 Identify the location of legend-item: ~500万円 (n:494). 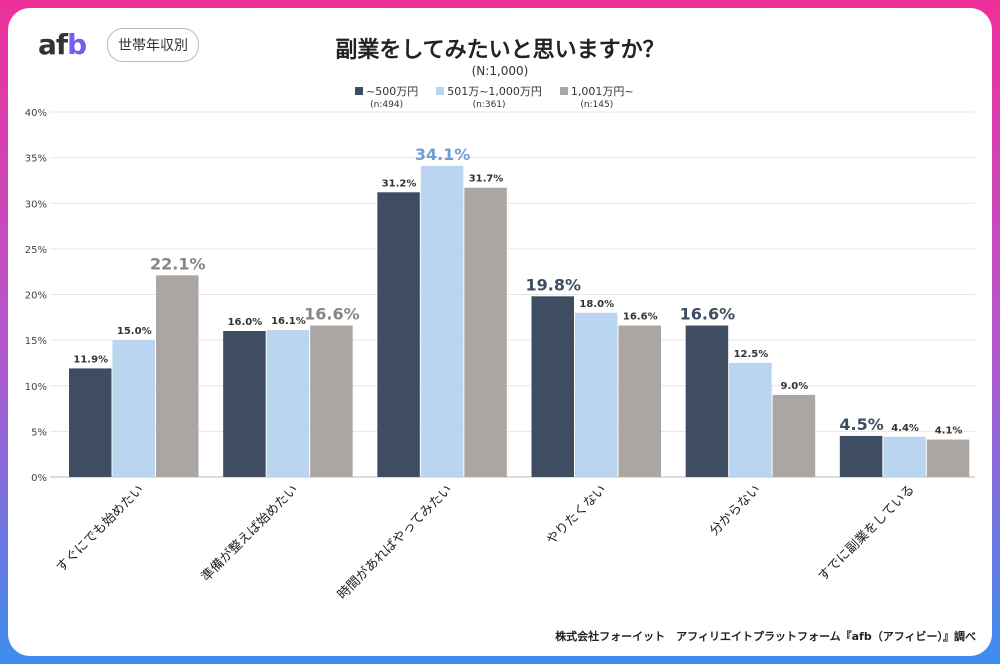
(386, 98).